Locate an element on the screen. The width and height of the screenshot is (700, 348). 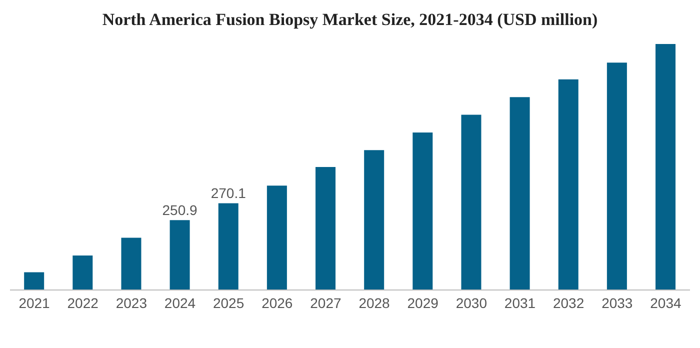
x-tick-label: 2023 is located at coordinates (132, 302).